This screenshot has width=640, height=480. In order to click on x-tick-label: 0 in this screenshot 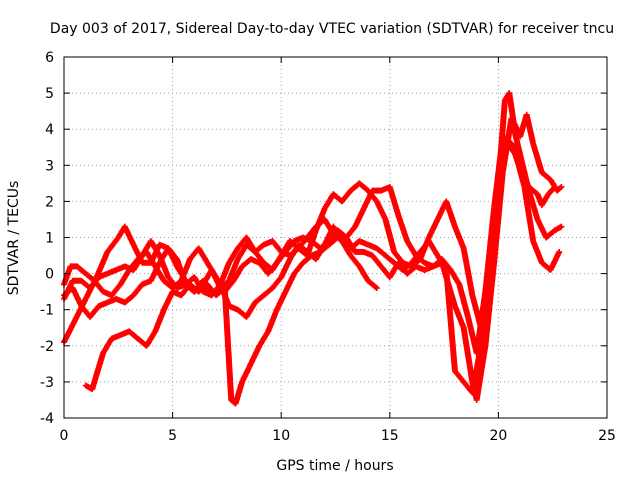, I will do `click(64, 436)`.